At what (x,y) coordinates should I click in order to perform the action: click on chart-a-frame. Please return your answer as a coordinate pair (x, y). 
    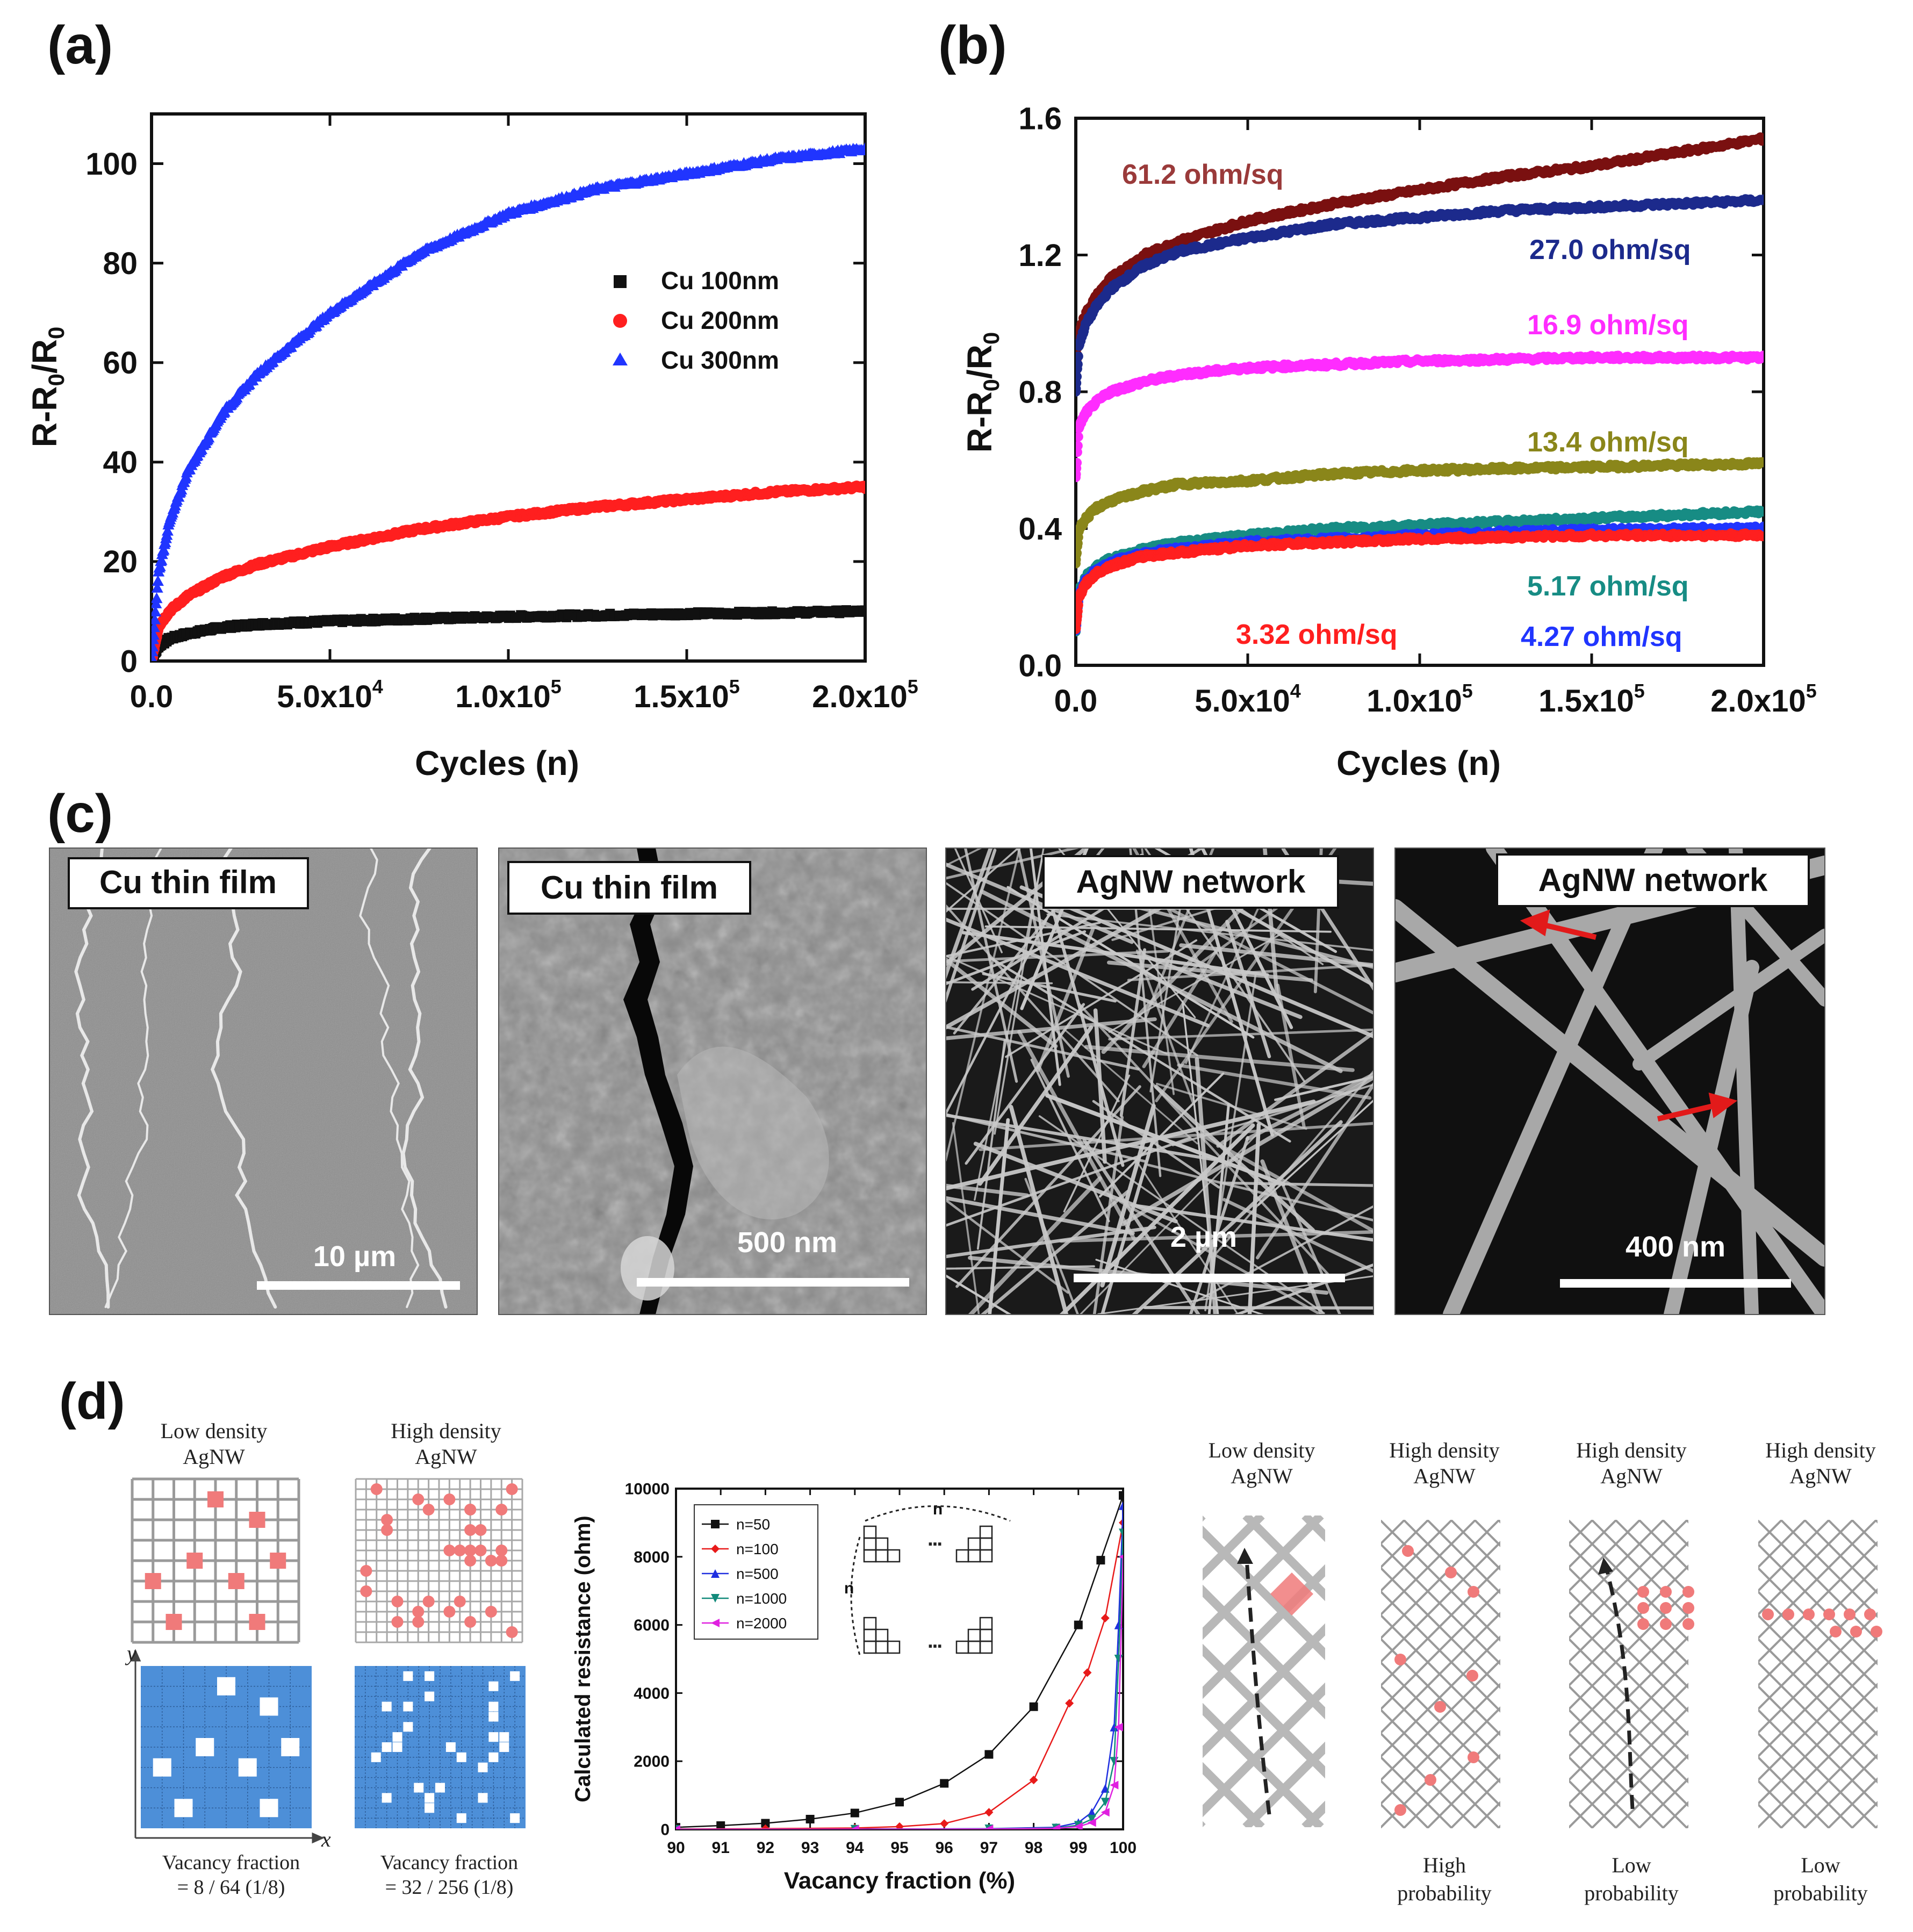
    Looking at the image, I should click on (508, 388).